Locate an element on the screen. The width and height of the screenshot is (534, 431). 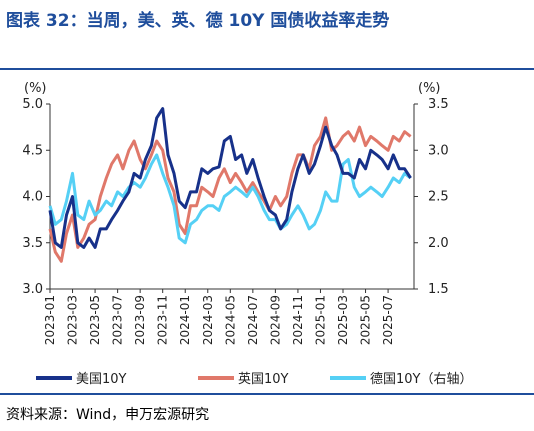
x-tick-label: 2024-05 is located at coordinates (230, 320).